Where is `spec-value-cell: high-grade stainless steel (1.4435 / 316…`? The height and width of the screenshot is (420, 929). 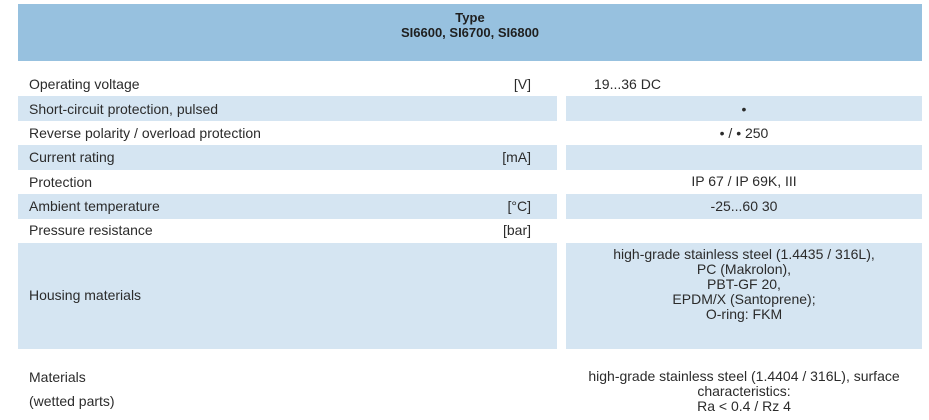
spec-value-cell: high-grade stainless steel (1.4435 / 316… is located at coordinates (744, 296).